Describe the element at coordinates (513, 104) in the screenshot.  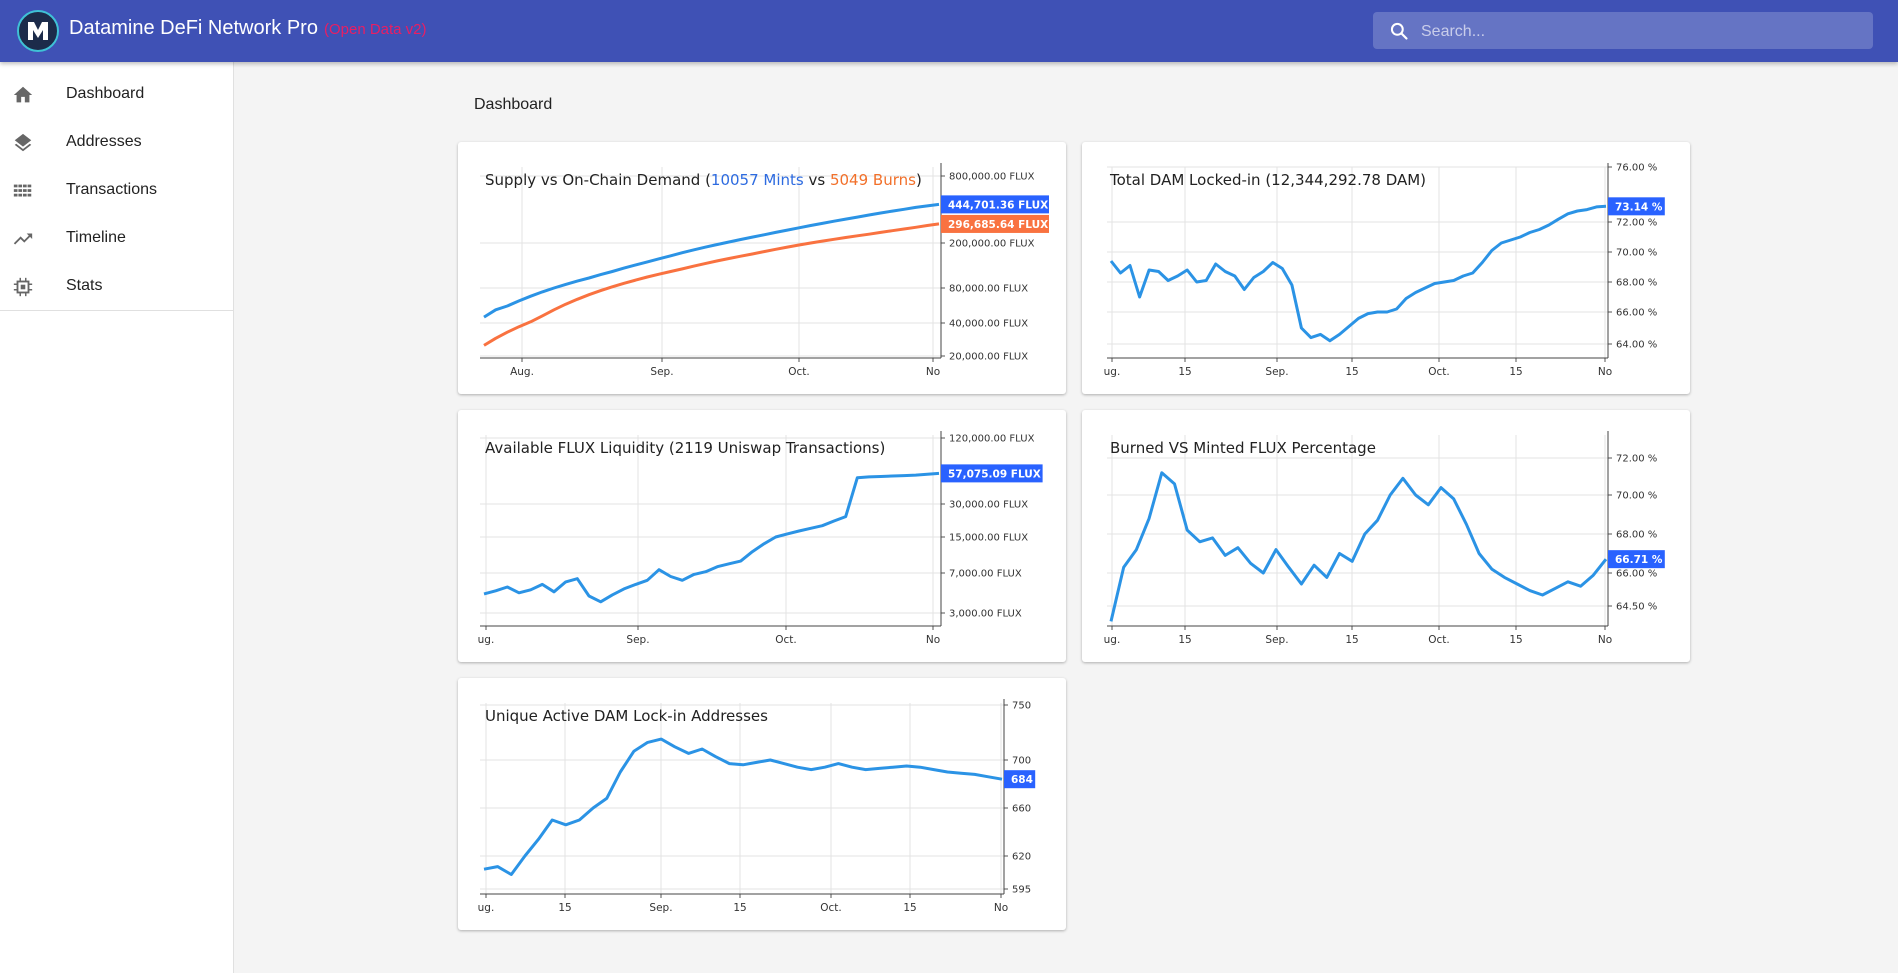
I see `page-title: Dashboard` at that location.